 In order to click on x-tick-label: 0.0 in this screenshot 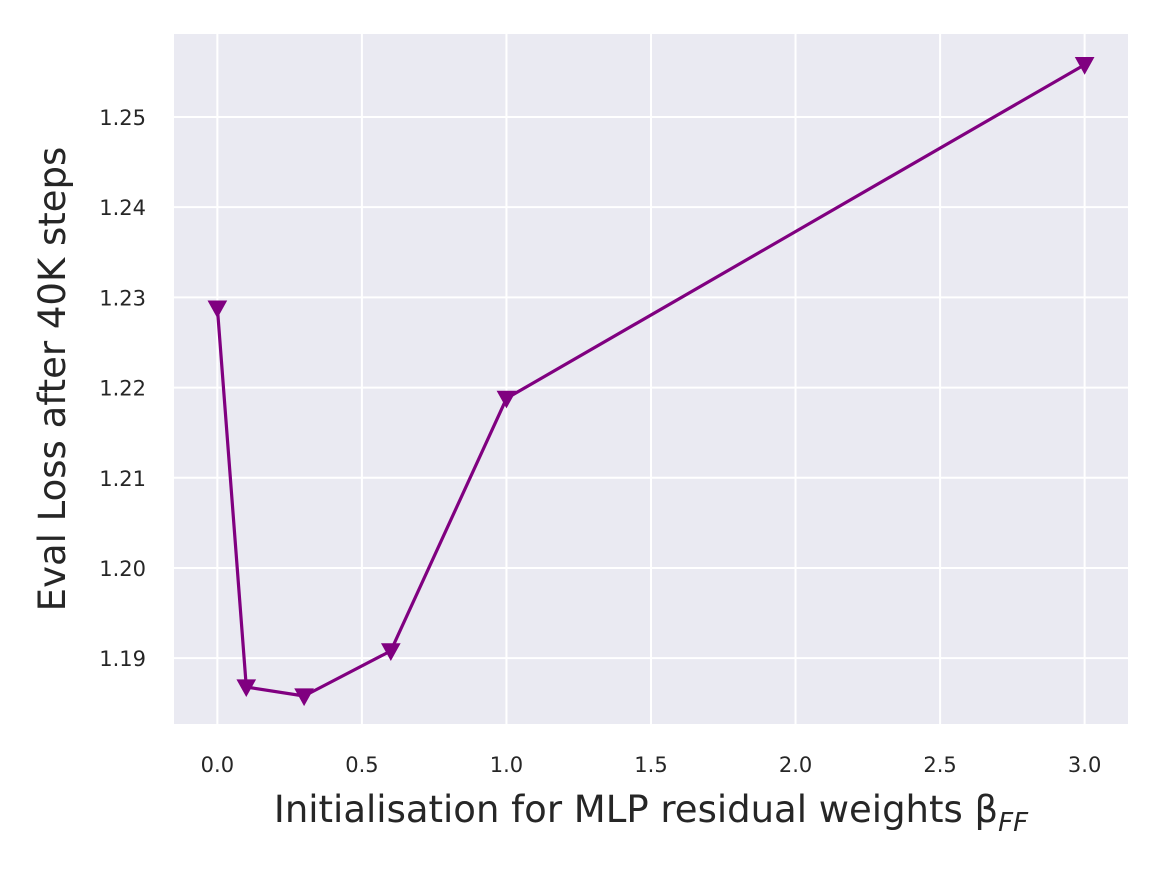, I will do `click(217, 765)`.